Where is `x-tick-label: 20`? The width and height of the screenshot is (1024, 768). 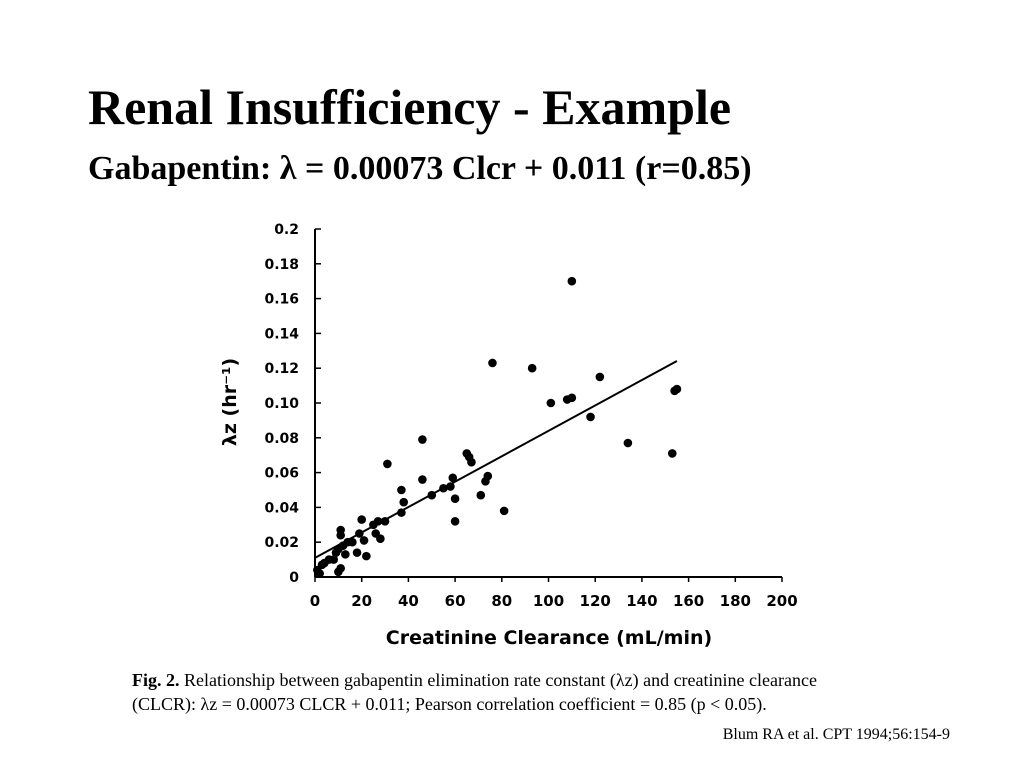 x-tick-label: 20 is located at coordinates (361, 601).